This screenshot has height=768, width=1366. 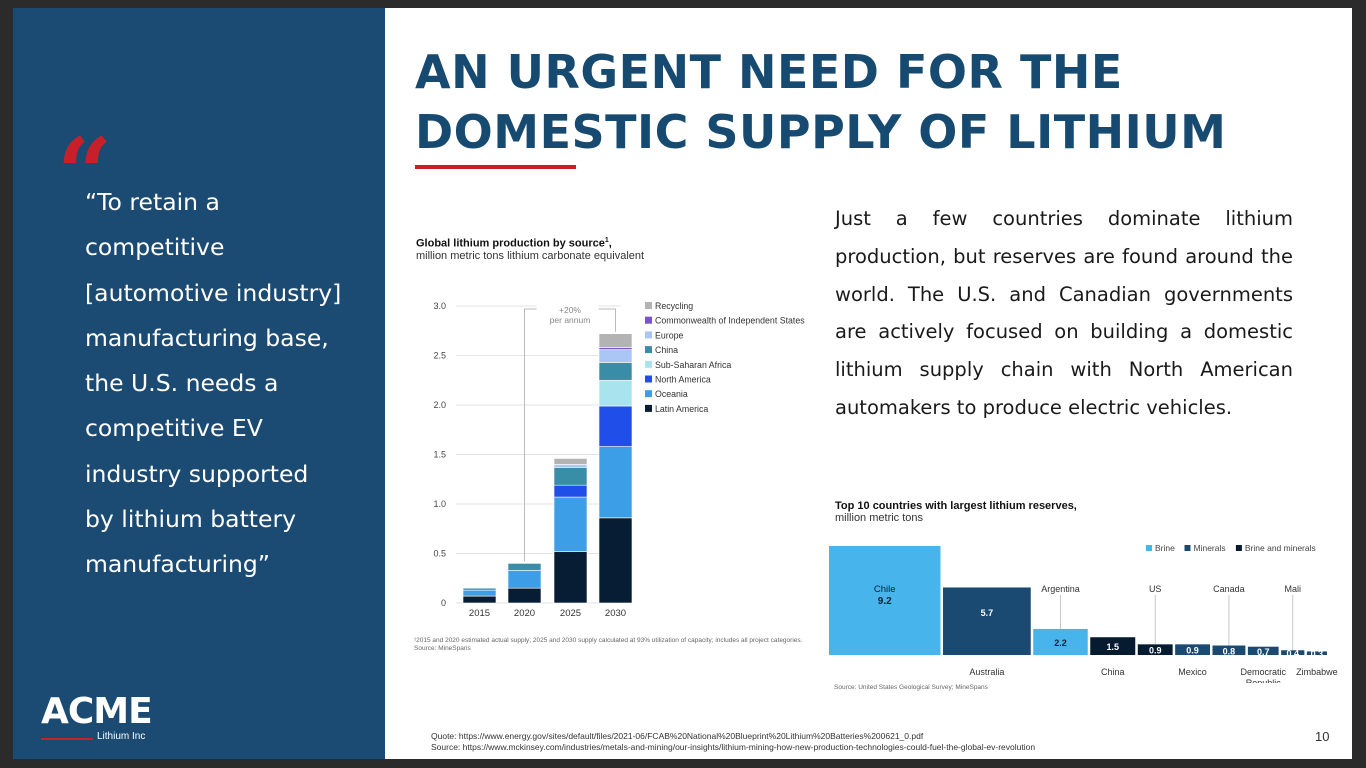 What do you see at coordinates (197, 473) in the screenshot?
I see `quote-line: industry supported` at bounding box center [197, 473].